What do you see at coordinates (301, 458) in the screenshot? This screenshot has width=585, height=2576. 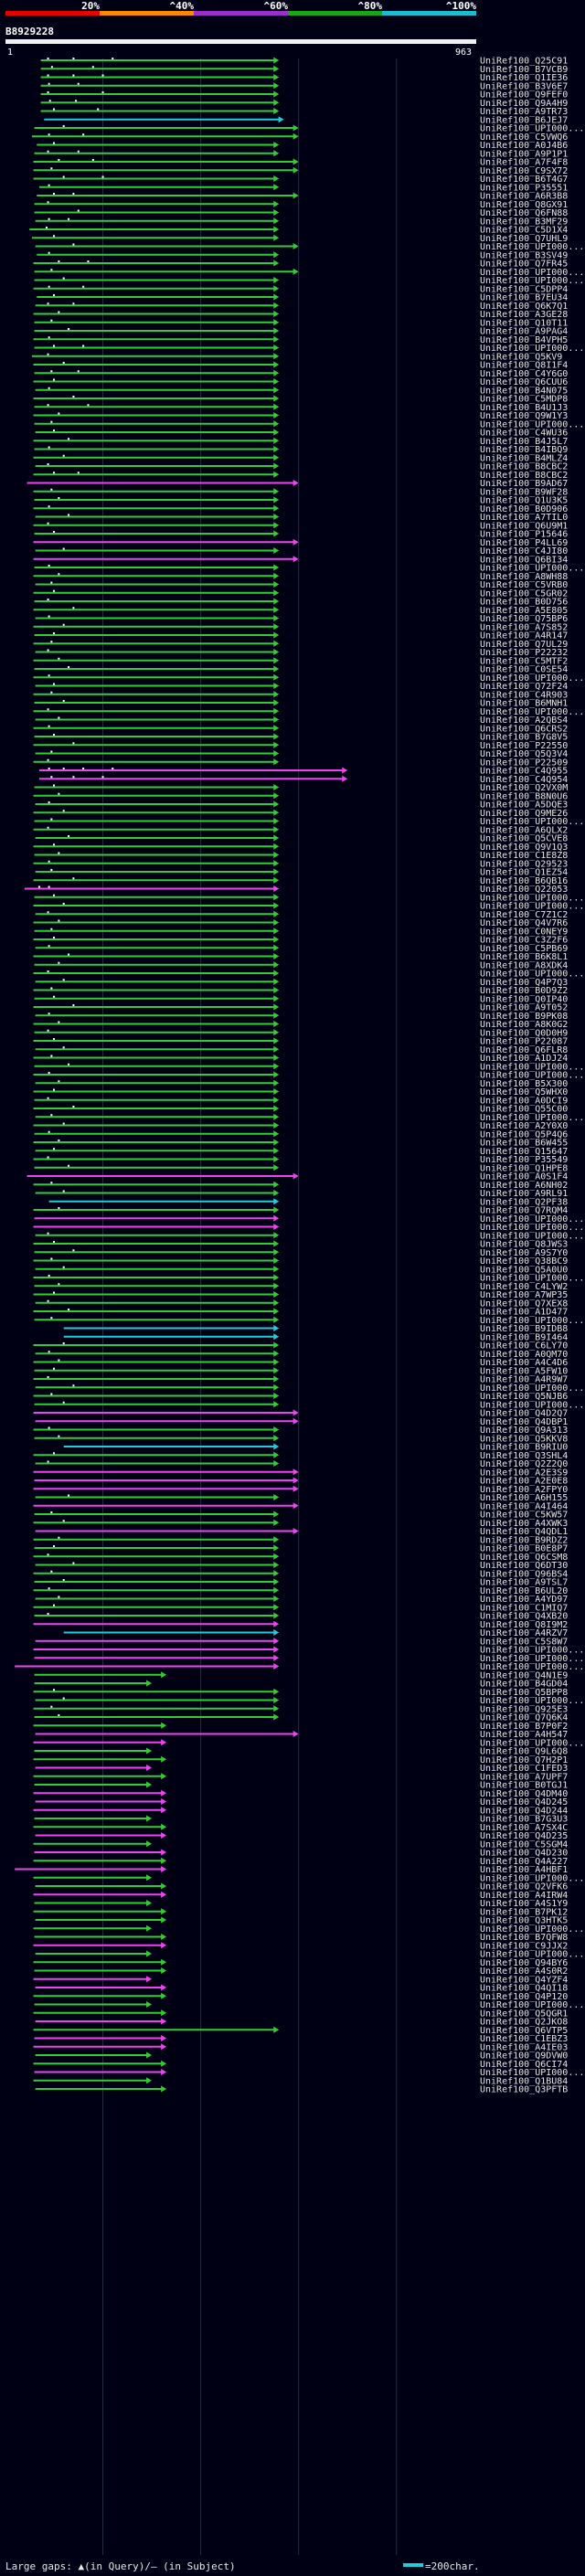 I see `hit-row: UniRef100_B4MLZ4` at bounding box center [301, 458].